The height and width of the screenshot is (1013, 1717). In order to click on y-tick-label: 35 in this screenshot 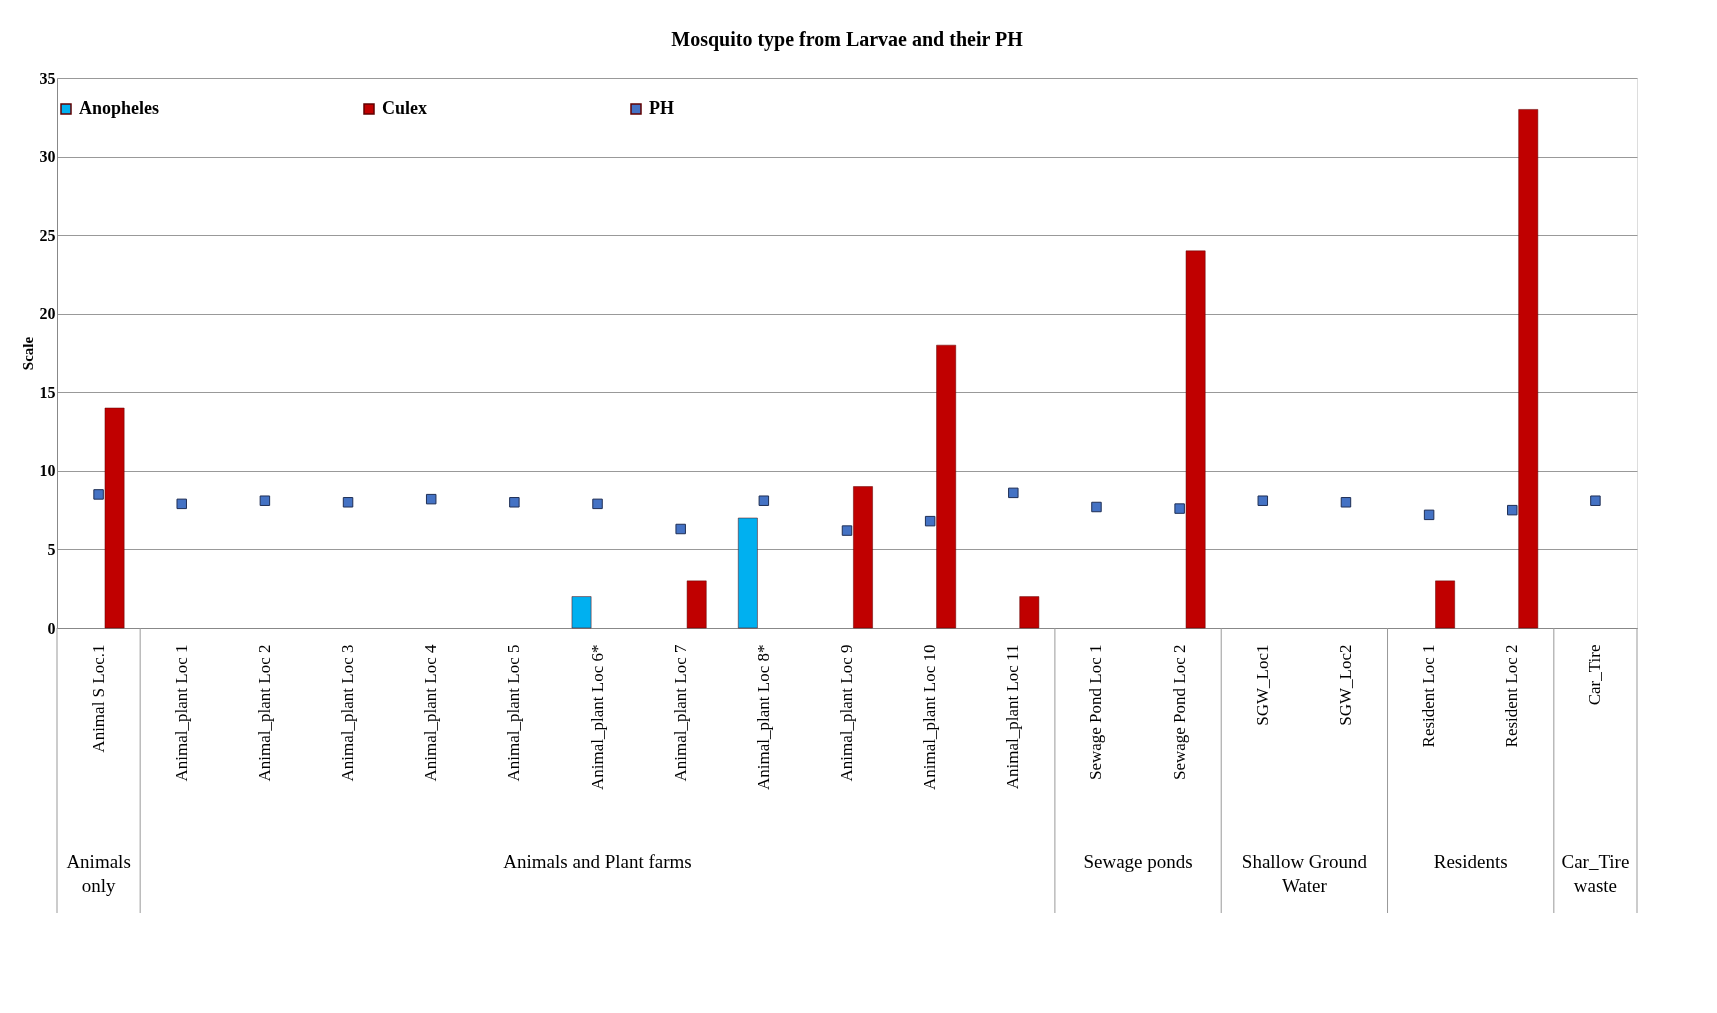, I will do `click(47, 78)`.